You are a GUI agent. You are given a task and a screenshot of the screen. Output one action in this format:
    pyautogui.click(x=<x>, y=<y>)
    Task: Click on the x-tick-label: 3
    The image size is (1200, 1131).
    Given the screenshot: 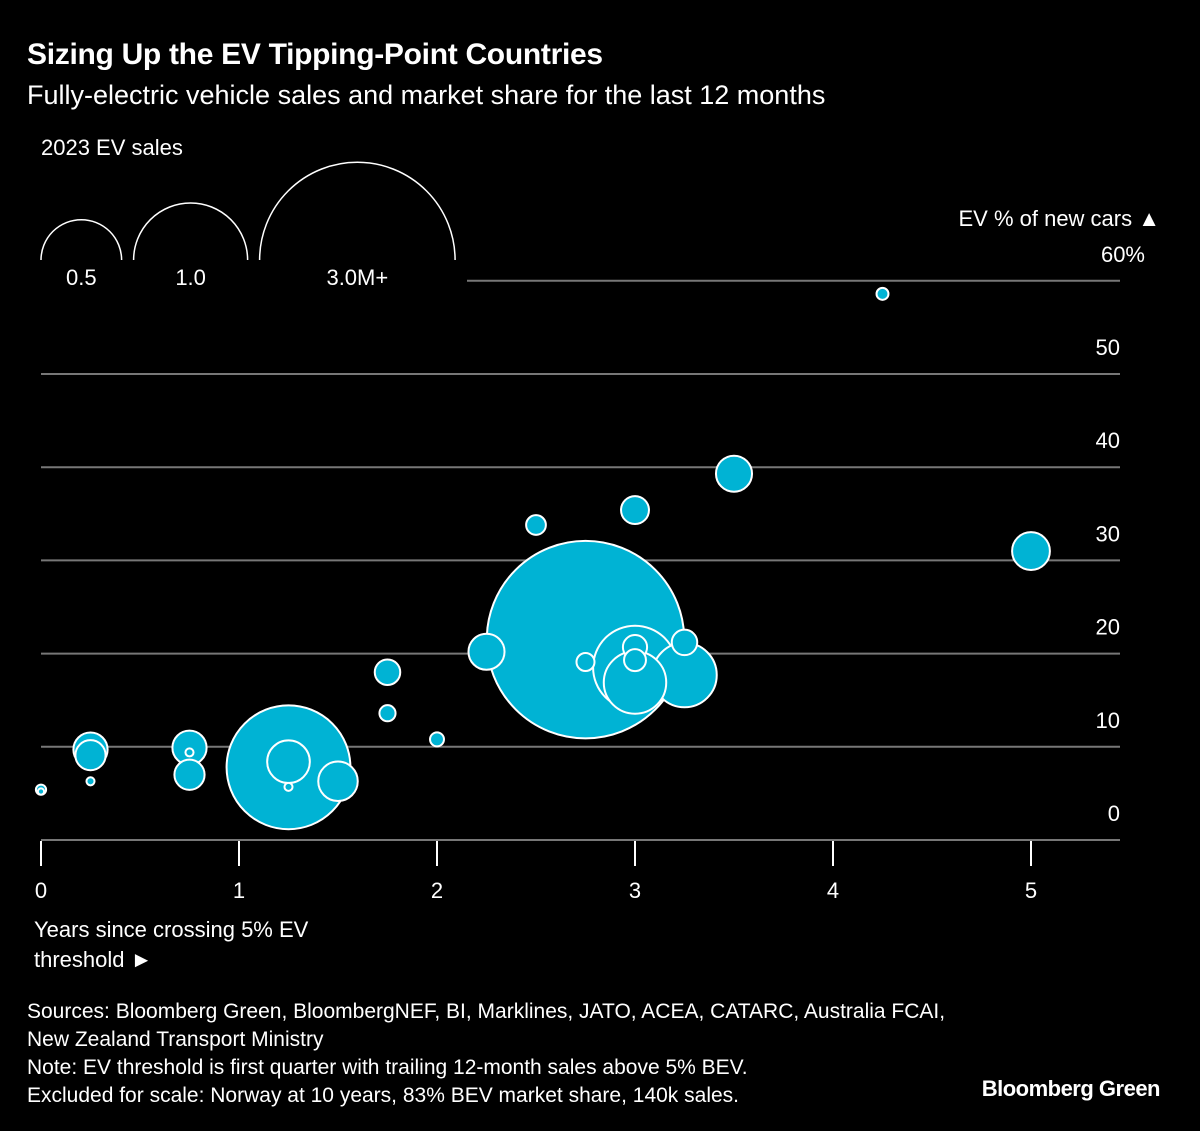 What is the action you would take?
    pyautogui.click(x=635, y=890)
    